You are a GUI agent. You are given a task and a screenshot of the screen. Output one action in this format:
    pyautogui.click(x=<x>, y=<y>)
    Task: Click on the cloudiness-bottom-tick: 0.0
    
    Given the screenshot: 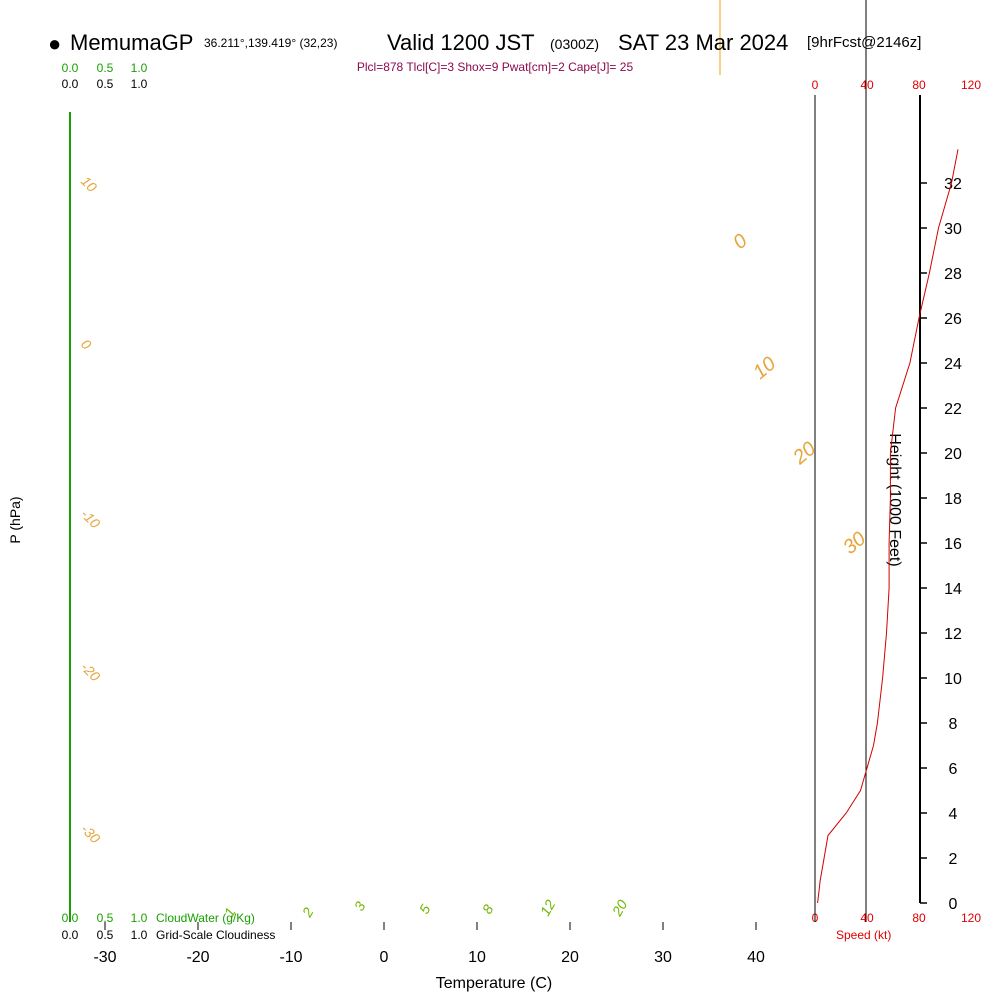 What is the action you would take?
    pyautogui.click(x=70, y=935)
    